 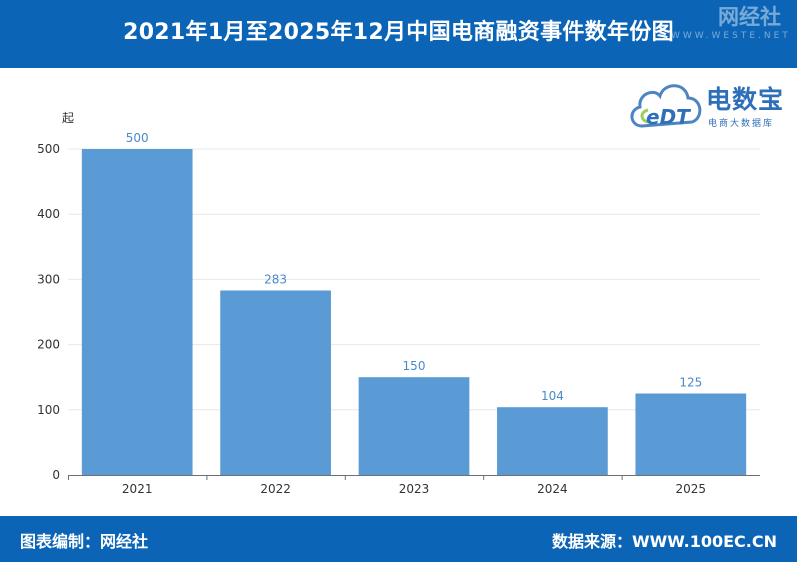 I want to click on watermark-name: 网经社, so click(x=749, y=17).